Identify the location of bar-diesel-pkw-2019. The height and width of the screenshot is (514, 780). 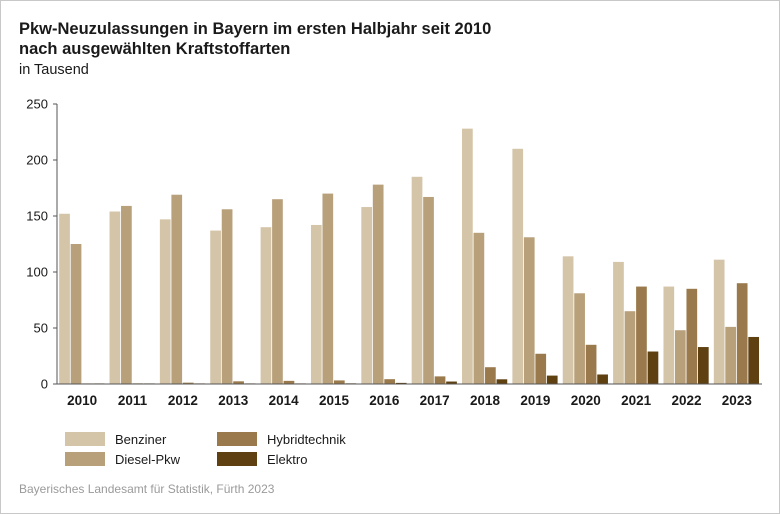
(529, 310).